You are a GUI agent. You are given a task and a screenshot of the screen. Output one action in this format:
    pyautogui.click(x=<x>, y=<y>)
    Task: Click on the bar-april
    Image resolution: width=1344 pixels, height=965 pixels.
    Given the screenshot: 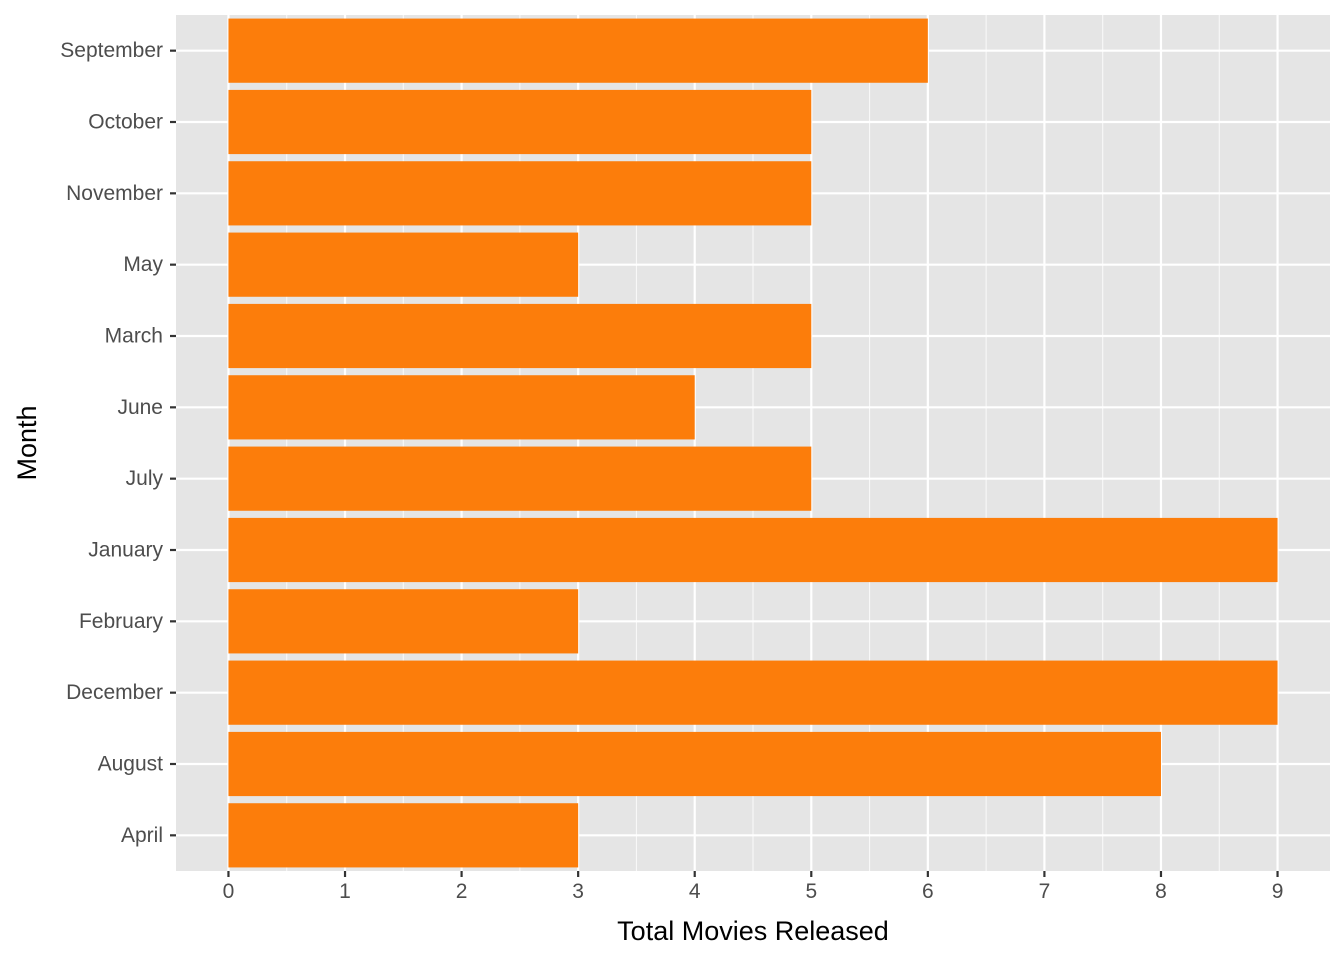 What is the action you would take?
    pyautogui.click(x=403, y=835)
    